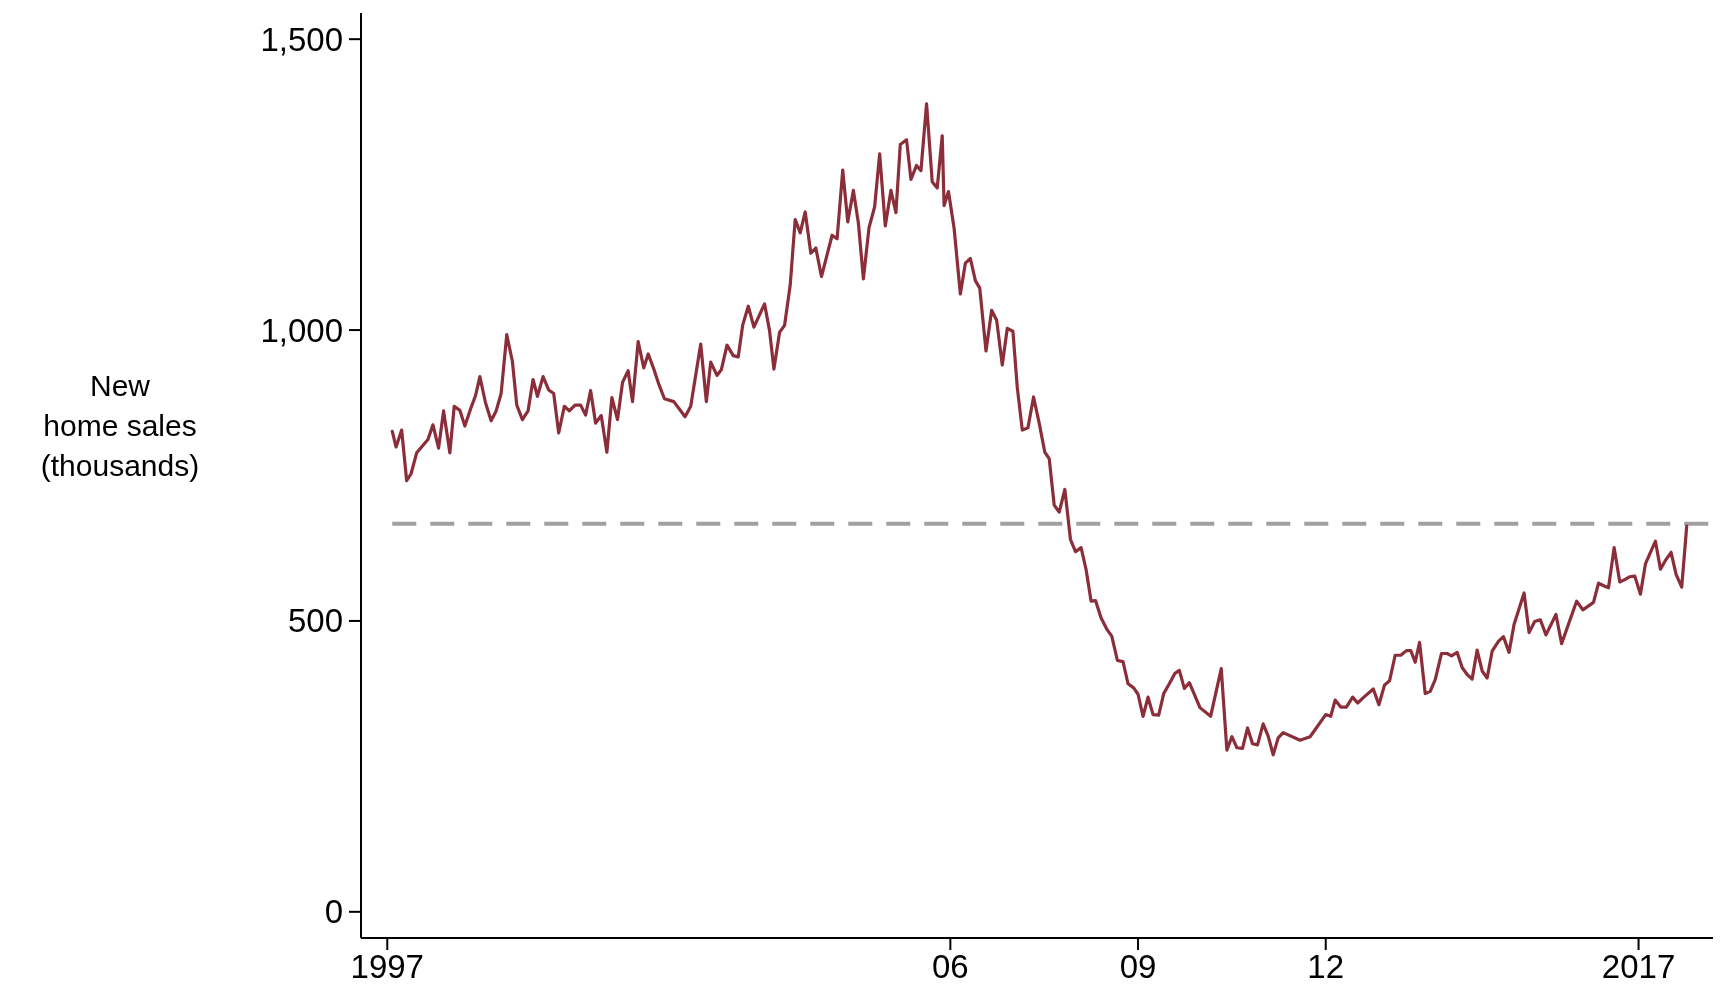 Image resolution: width=1727 pixels, height=994 pixels. I want to click on x-tick-label: 06, so click(950, 966).